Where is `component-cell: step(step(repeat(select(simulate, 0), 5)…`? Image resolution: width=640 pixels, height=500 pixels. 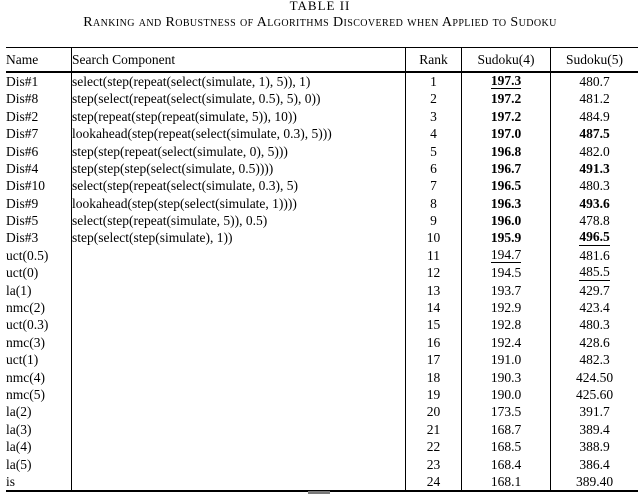 component-cell: step(step(repeat(select(simulate, 0), 5)… is located at coordinates (238, 151).